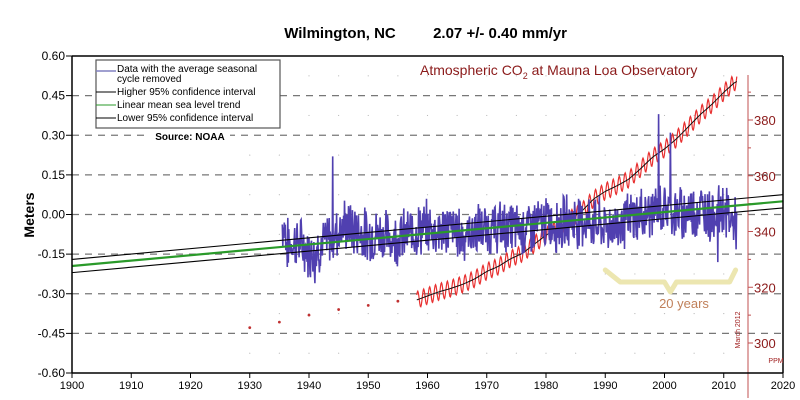 This screenshot has width=800, height=400. I want to click on x-tick-label: 1930, so click(250, 386).